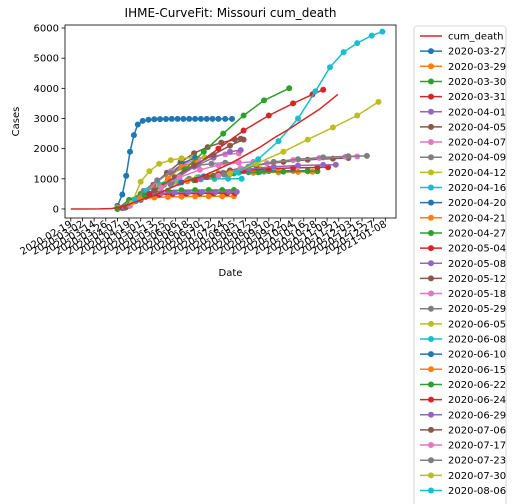 Image resolution: width=515 pixels, height=504 pixels. What do you see at coordinates (477, 173) in the screenshot?
I see `legend-label: 2020-04-12` at bounding box center [477, 173].